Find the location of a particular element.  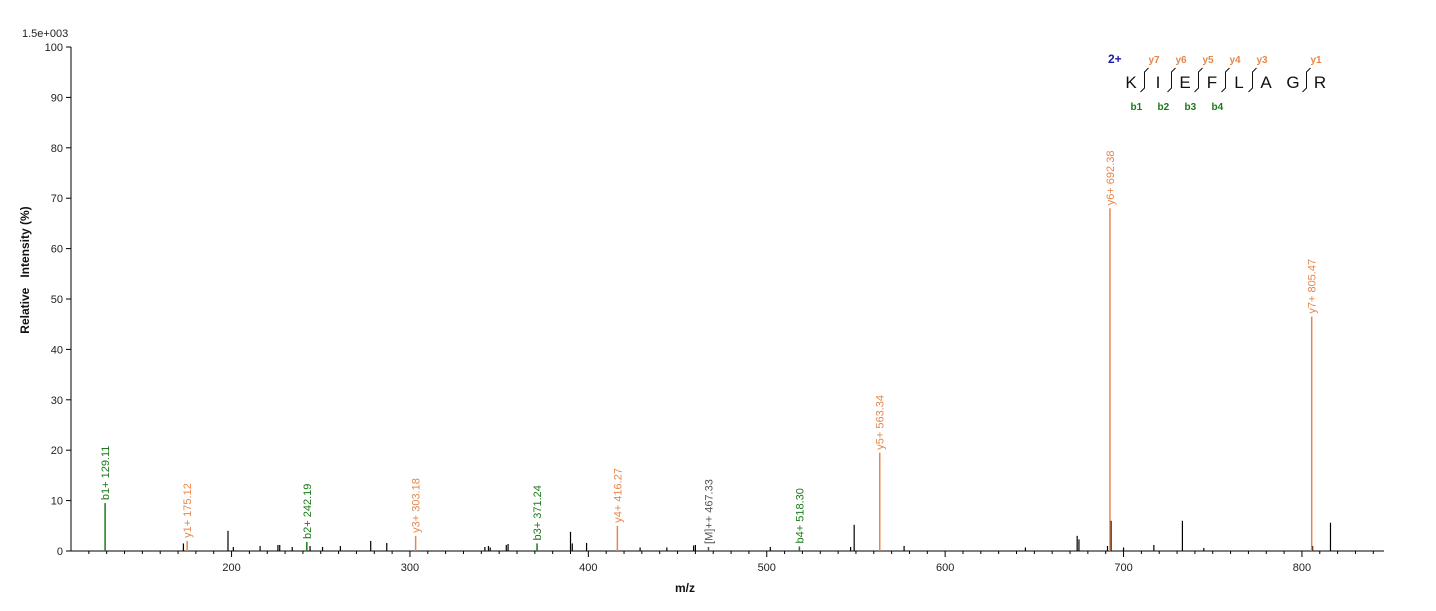

x-tick-label: 200 is located at coordinates (231, 568).